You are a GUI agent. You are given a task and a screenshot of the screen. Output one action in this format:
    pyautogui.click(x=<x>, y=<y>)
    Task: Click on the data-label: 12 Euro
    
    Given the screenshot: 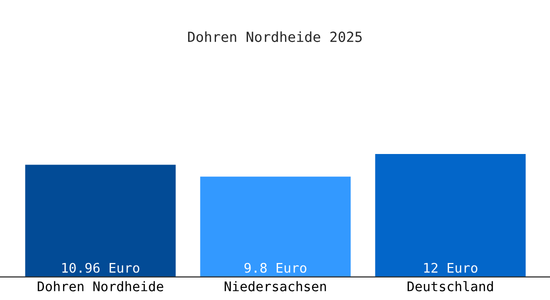 What is the action you would take?
    pyautogui.click(x=451, y=267)
    